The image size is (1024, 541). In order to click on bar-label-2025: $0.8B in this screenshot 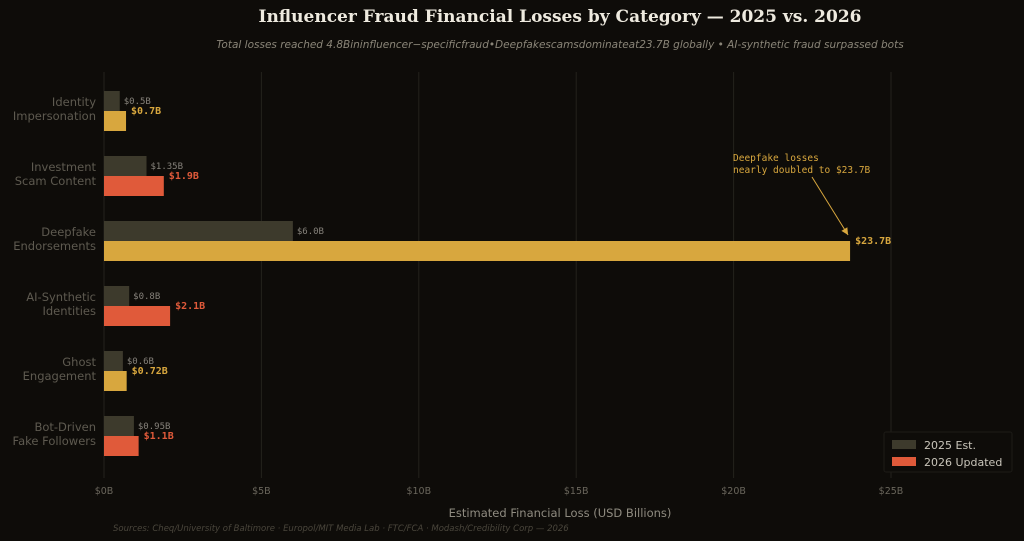, I will do `click(146, 297)`.